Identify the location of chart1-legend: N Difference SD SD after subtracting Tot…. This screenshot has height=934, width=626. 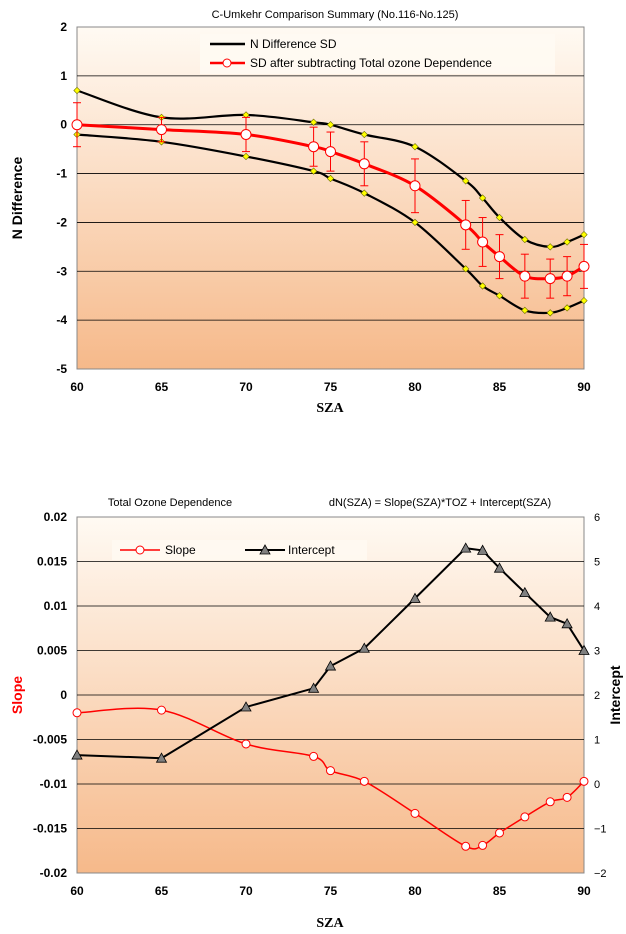
(377, 54).